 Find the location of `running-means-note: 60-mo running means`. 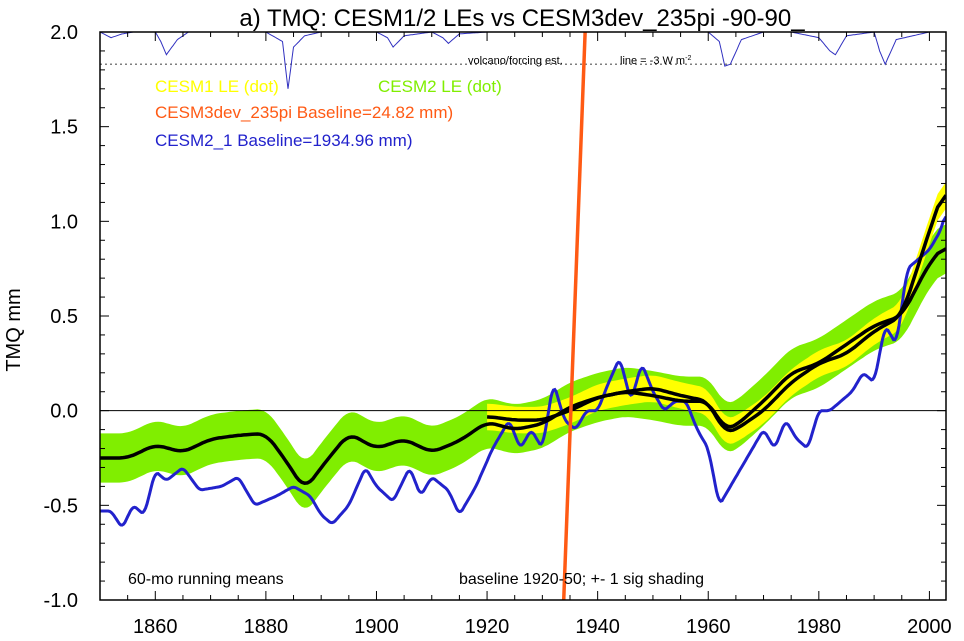

running-means-note: 60-mo running means is located at coordinates (206, 579).